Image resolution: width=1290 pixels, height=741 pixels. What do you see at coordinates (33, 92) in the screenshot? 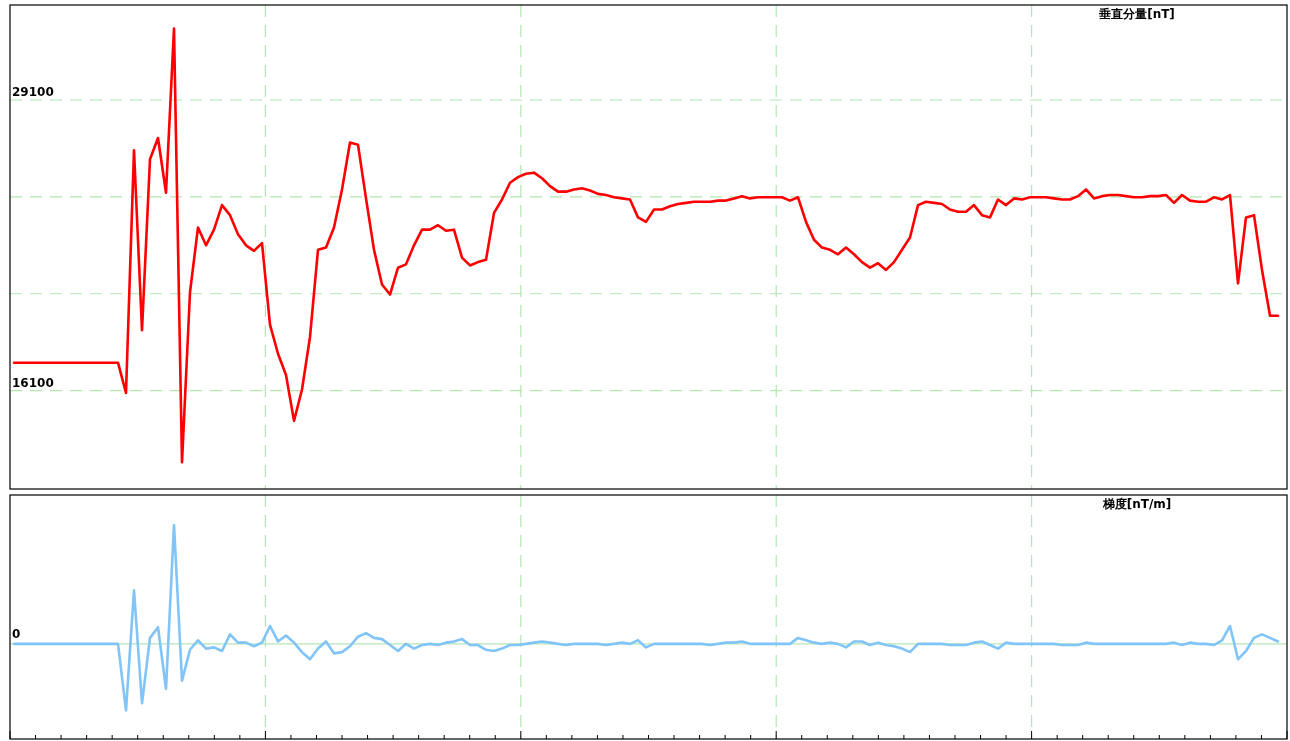
I see `y-tick-label: 29100` at bounding box center [33, 92].